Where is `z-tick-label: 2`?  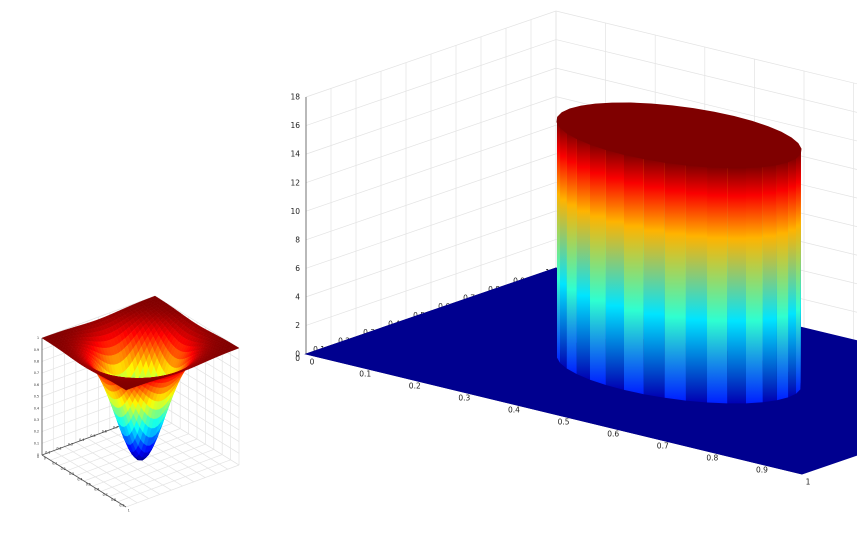 z-tick-label: 2 is located at coordinates (297, 325).